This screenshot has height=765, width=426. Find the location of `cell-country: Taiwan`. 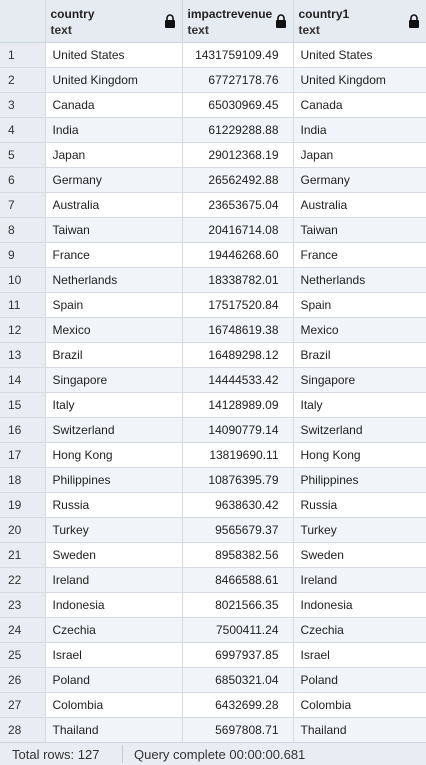

cell-country: Taiwan is located at coordinates (114, 230).